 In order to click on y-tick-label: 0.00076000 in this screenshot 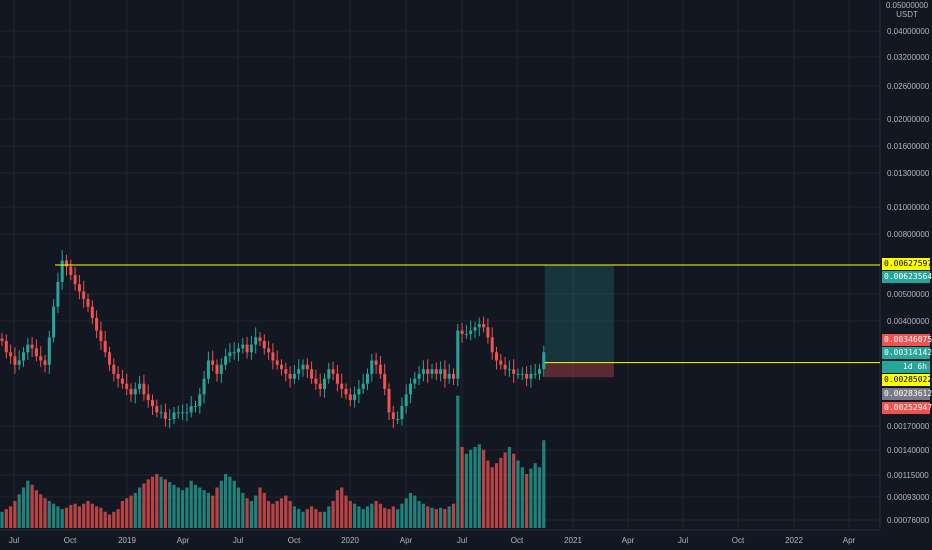, I will do `click(908, 520)`.